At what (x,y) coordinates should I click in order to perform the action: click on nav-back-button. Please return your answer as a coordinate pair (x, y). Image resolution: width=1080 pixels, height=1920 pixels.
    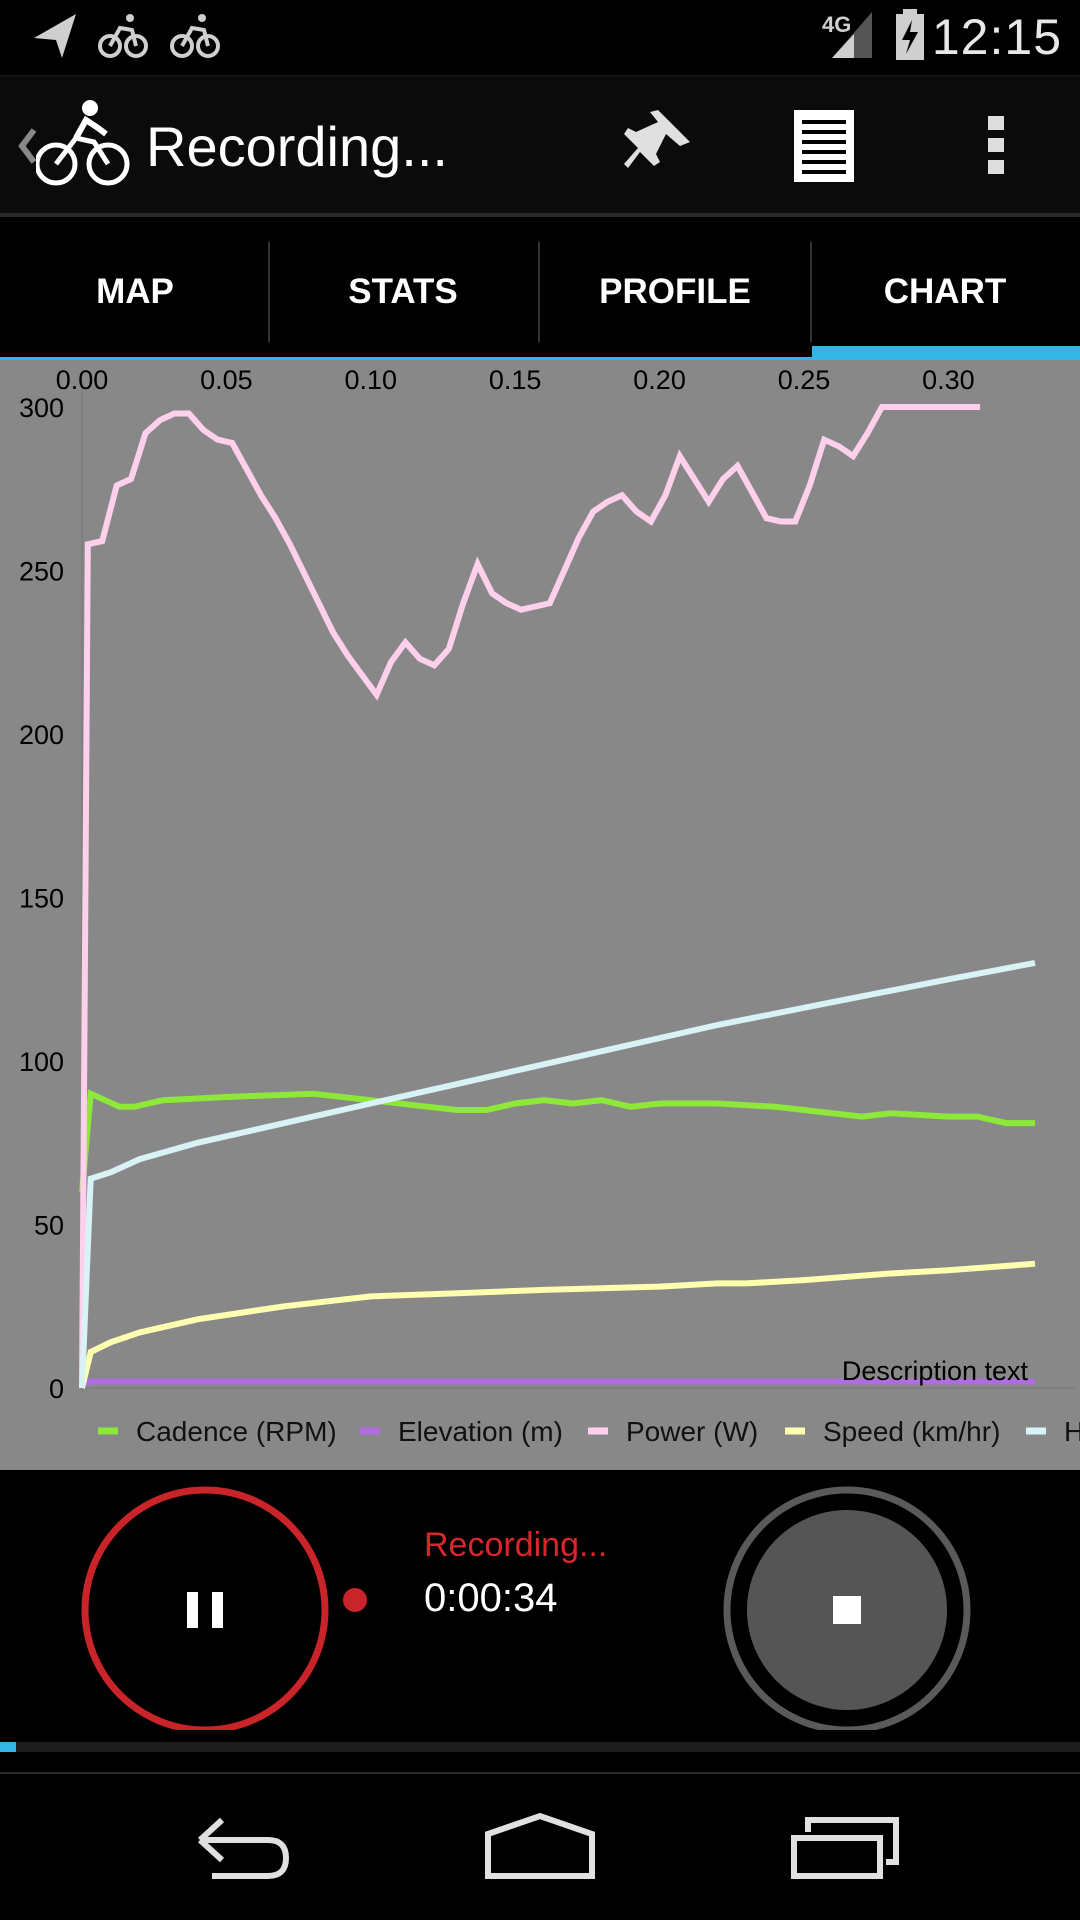
    Looking at the image, I should click on (240, 1849).